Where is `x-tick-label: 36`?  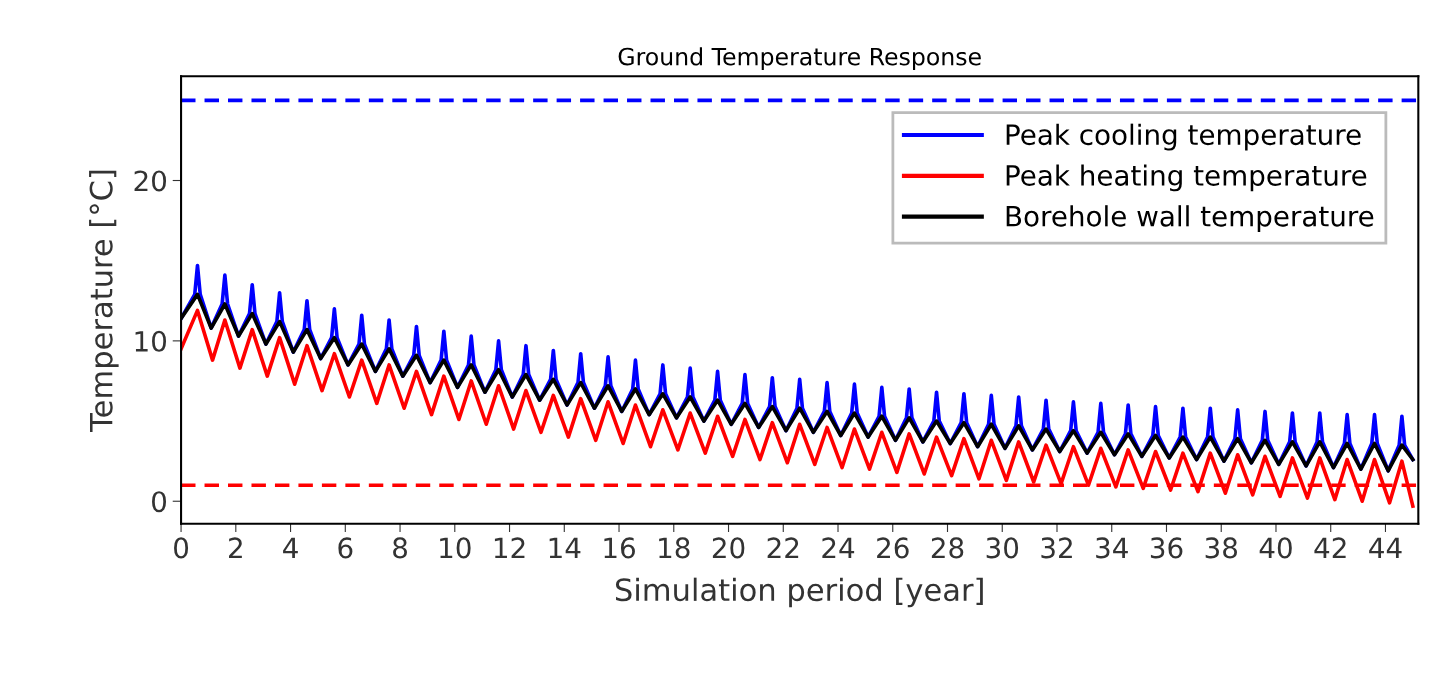
x-tick-label: 36 is located at coordinates (1166, 548).